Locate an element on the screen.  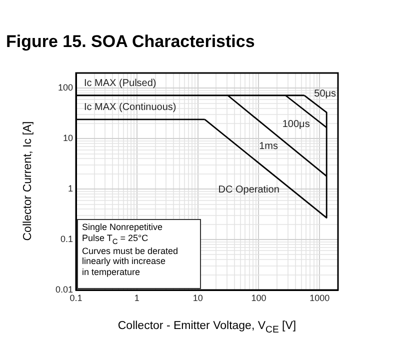
x-tick-label: 1 is located at coordinates (137, 297).